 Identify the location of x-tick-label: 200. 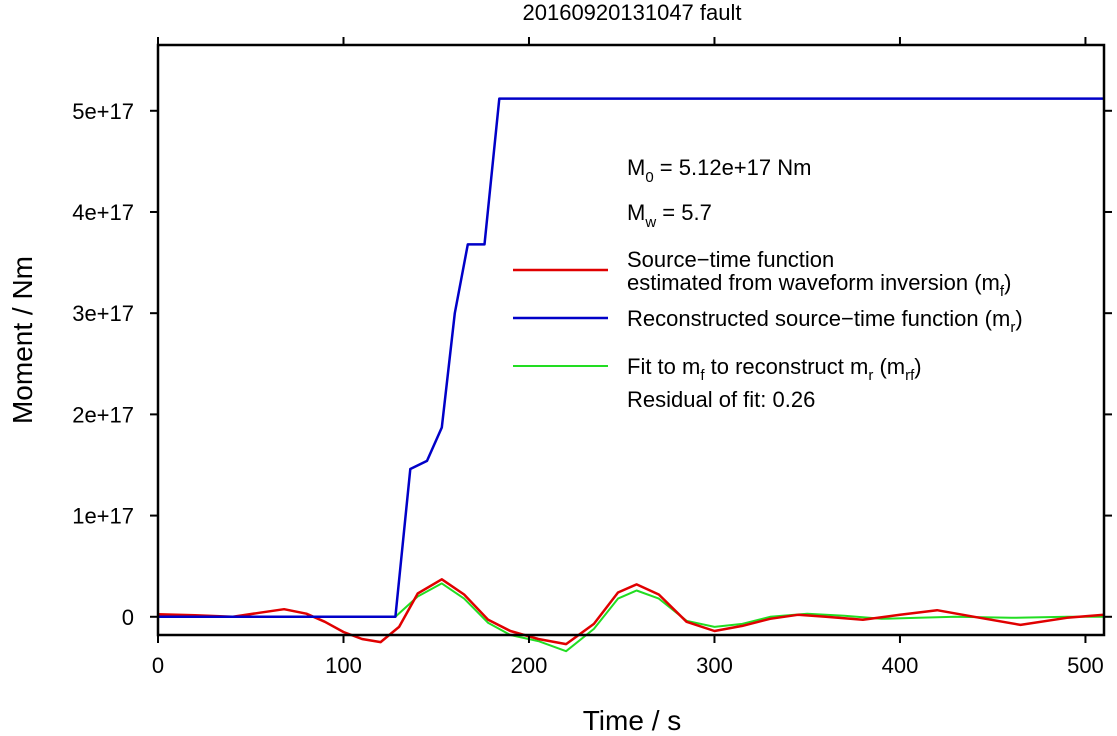
(529, 665).